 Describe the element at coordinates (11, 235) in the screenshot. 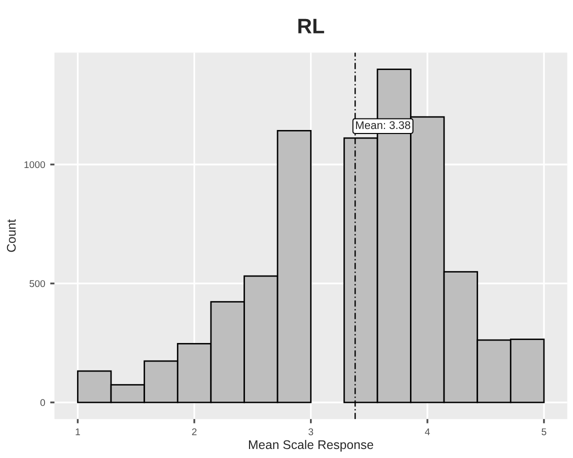

I see `y-axis-title: Count` at that location.